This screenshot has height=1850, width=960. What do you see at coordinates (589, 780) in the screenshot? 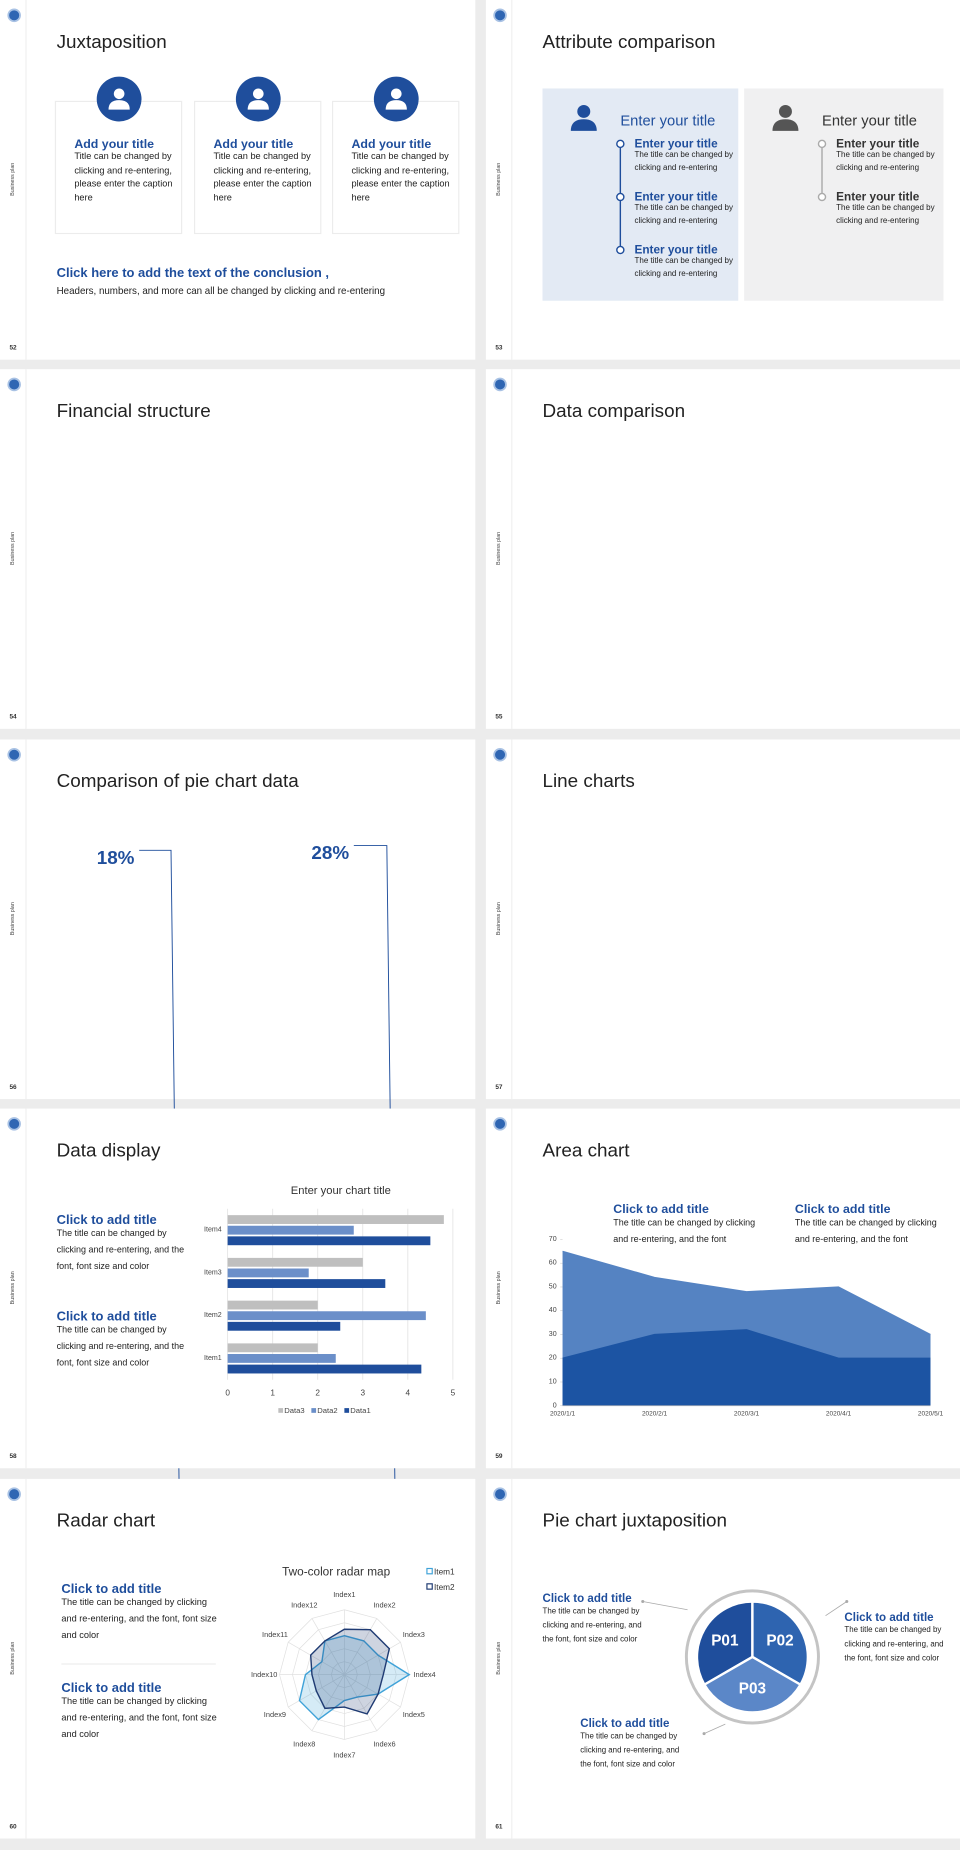
I see `slide-title: Line charts` at bounding box center [589, 780].